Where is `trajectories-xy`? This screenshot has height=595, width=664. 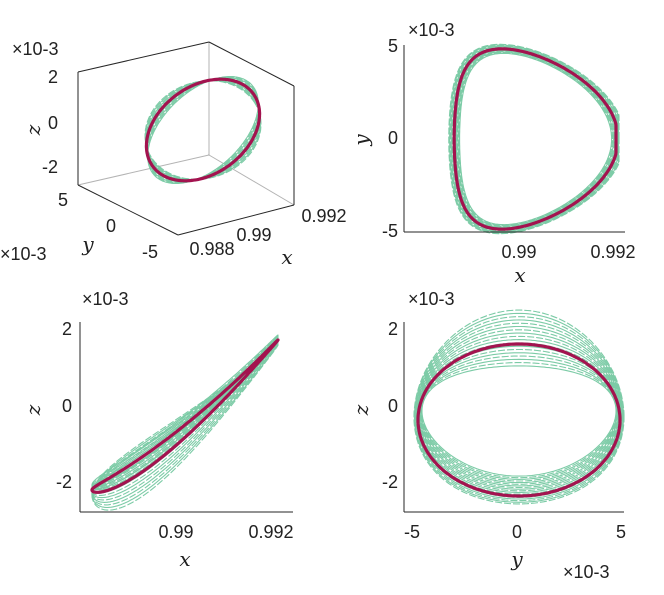 trajectories-xy is located at coordinates (534, 139).